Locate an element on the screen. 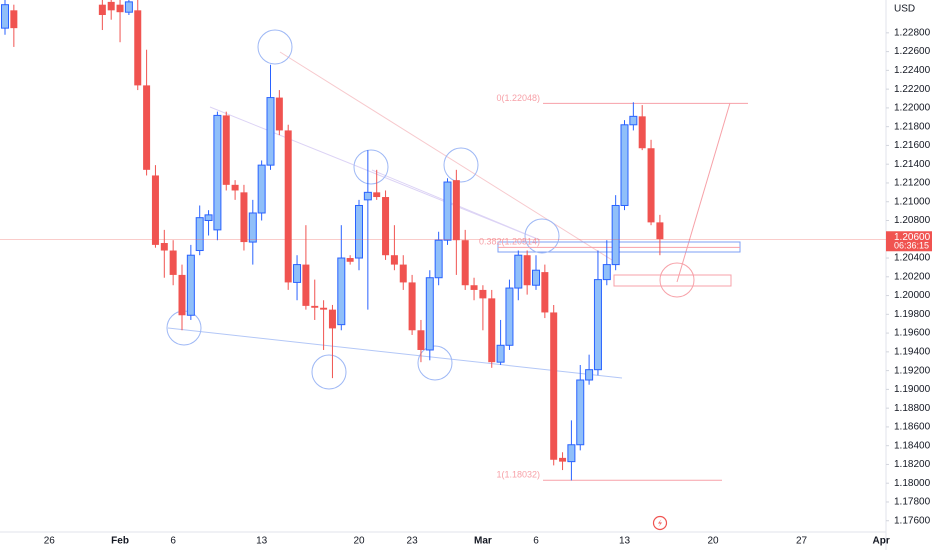  last-price-box is located at coordinates (909, 241).